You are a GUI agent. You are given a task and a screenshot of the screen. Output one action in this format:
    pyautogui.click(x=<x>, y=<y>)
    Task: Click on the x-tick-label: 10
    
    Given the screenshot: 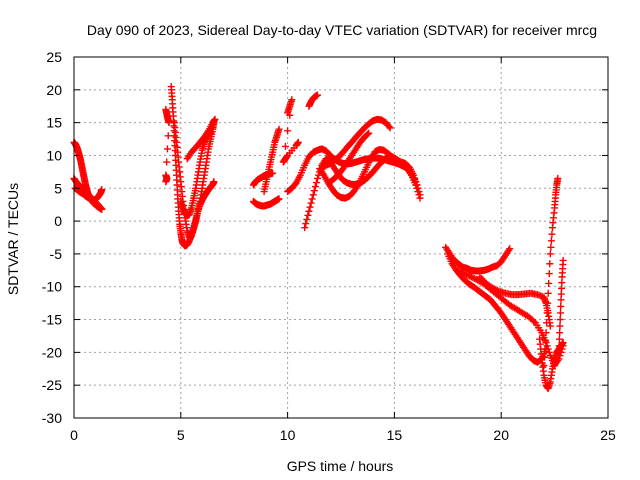 What is the action you would take?
    pyautogui.click(x=288, y=435)
    